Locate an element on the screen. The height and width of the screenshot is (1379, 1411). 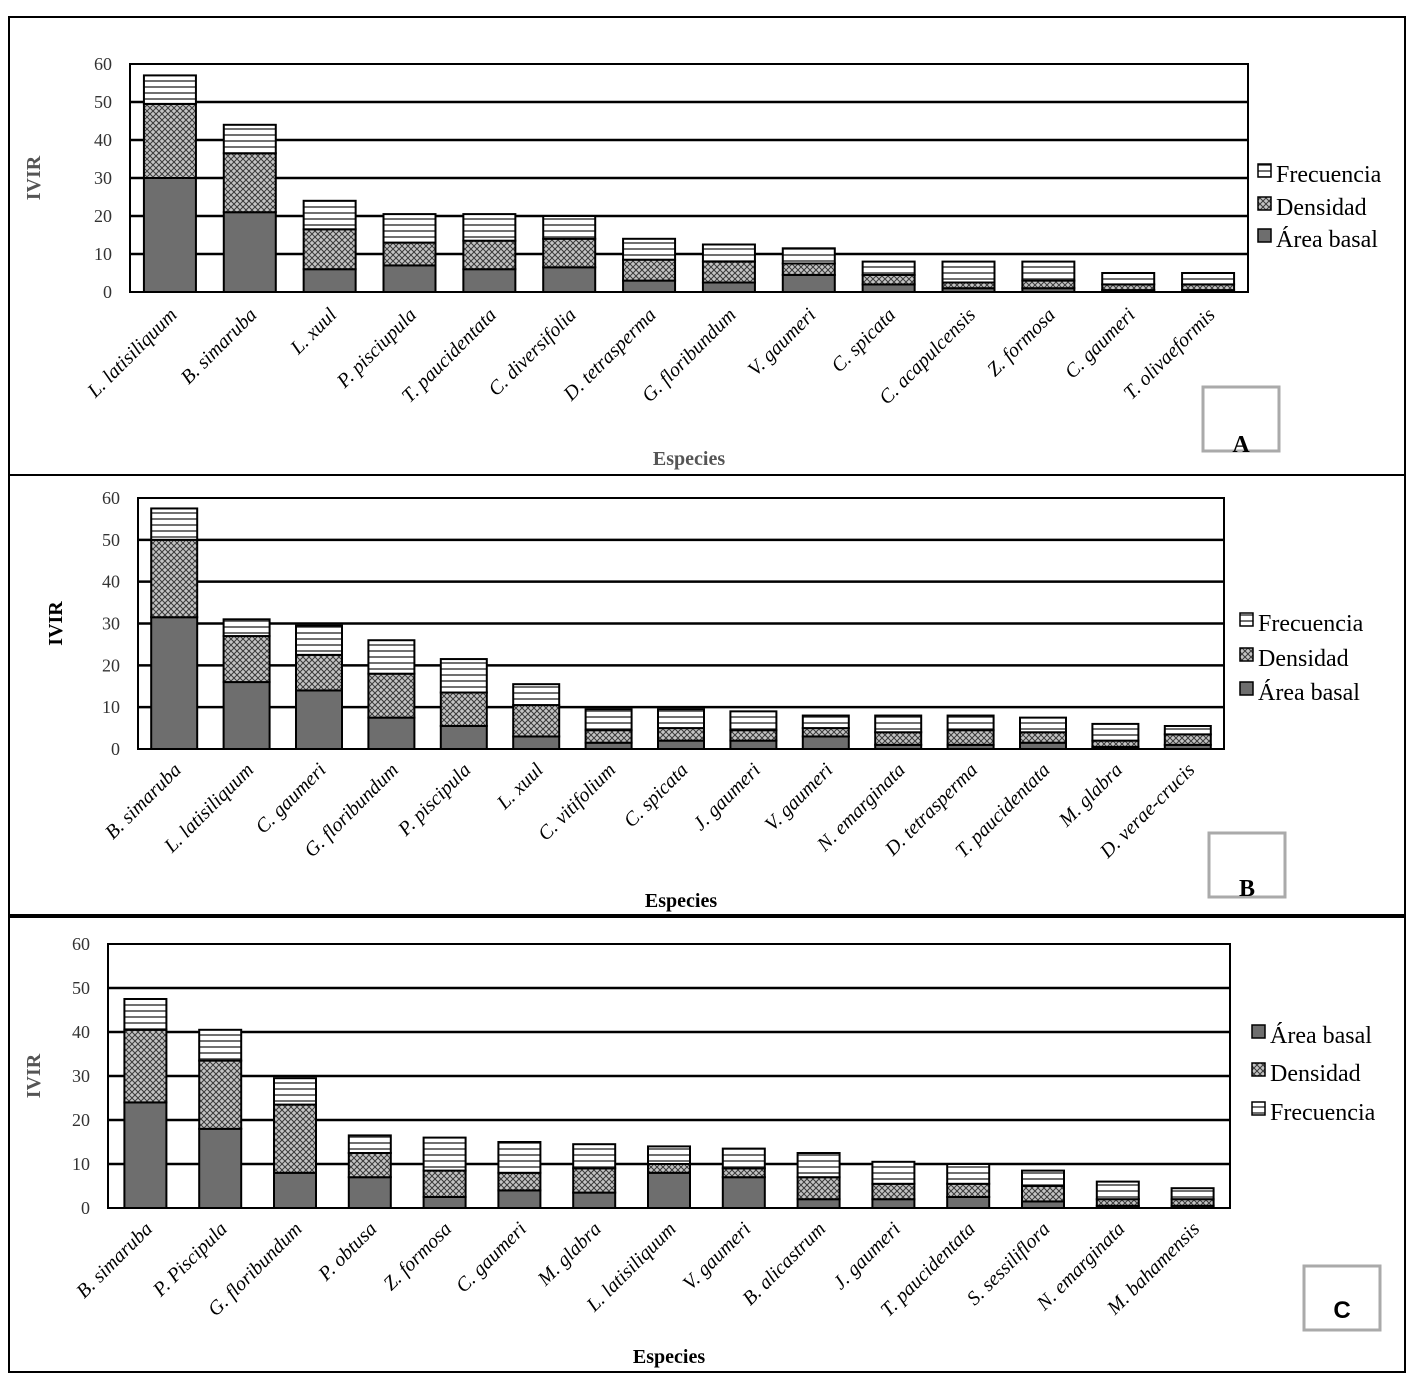
legend-label-b-rea-basal: Área basal is located at coordinates (1309, 693).